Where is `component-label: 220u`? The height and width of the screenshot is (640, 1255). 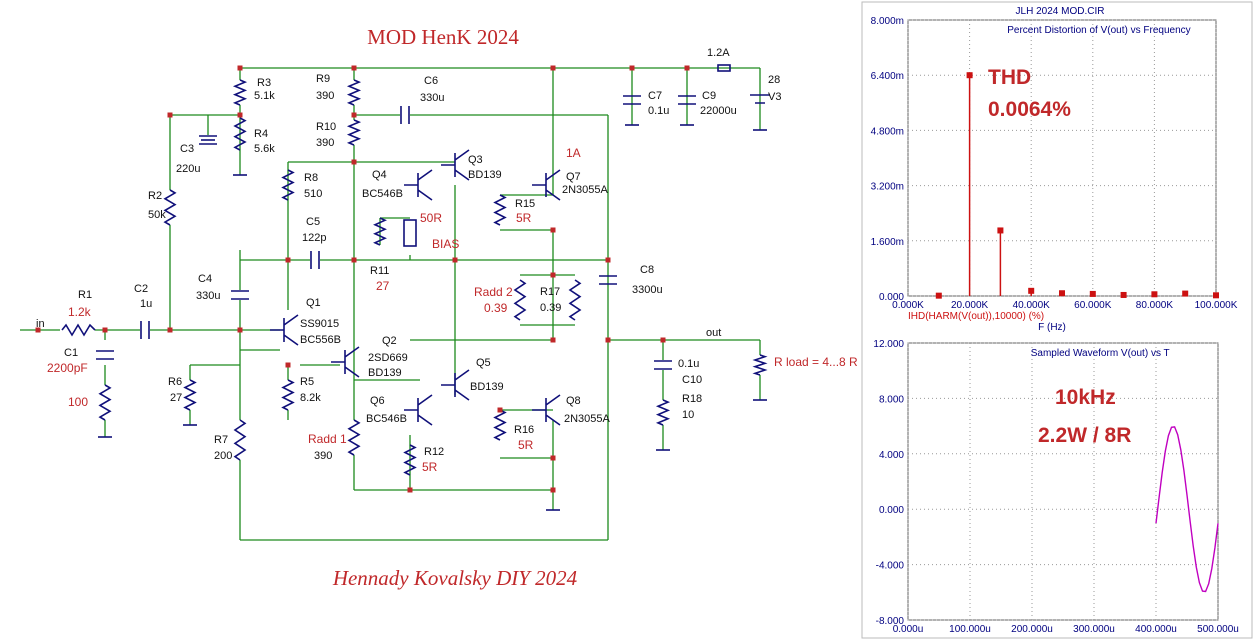 component-label: 220u is located at coordinates (188, 169).